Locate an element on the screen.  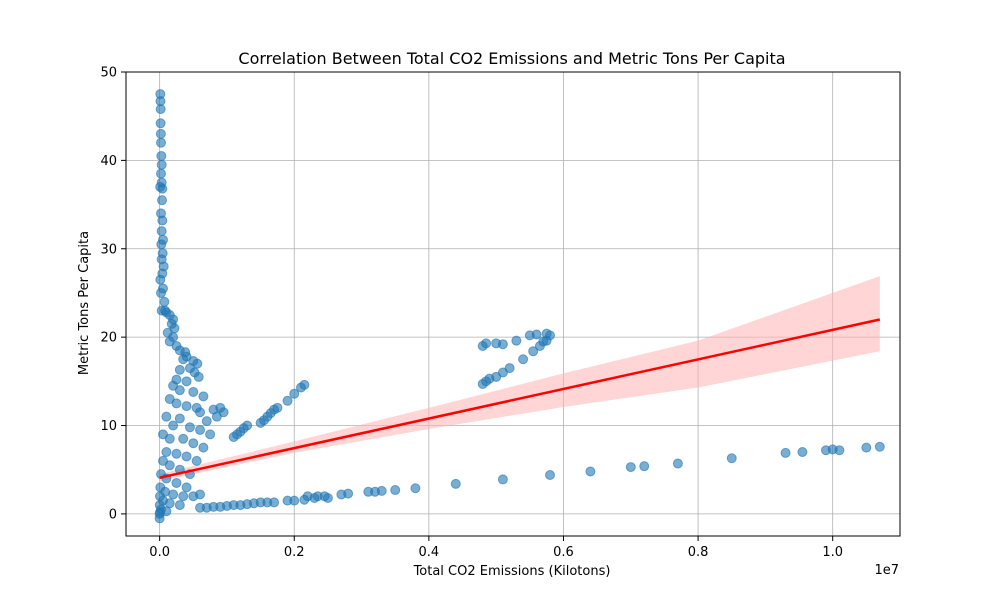
x-tick-label: 0.8 is located at coordinates (698, 552).